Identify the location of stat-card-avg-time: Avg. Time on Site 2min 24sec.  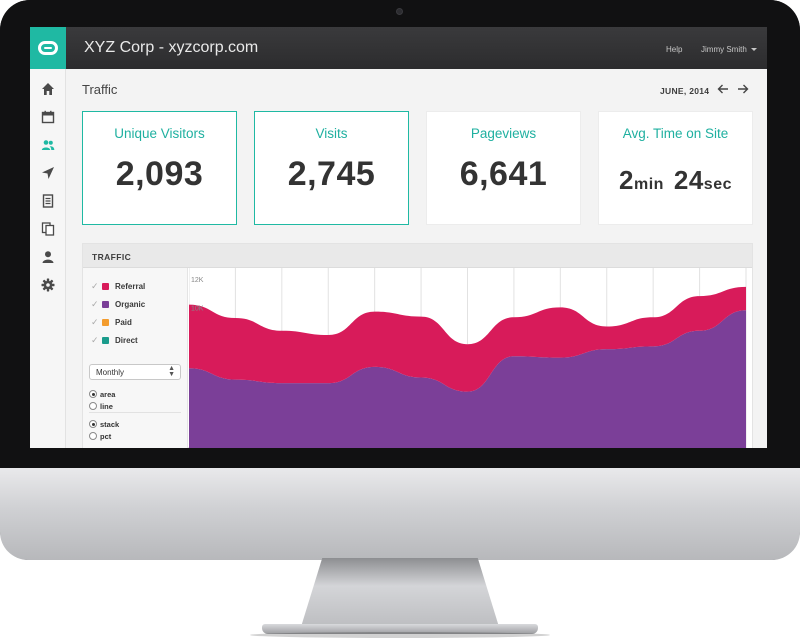
(675, 168).